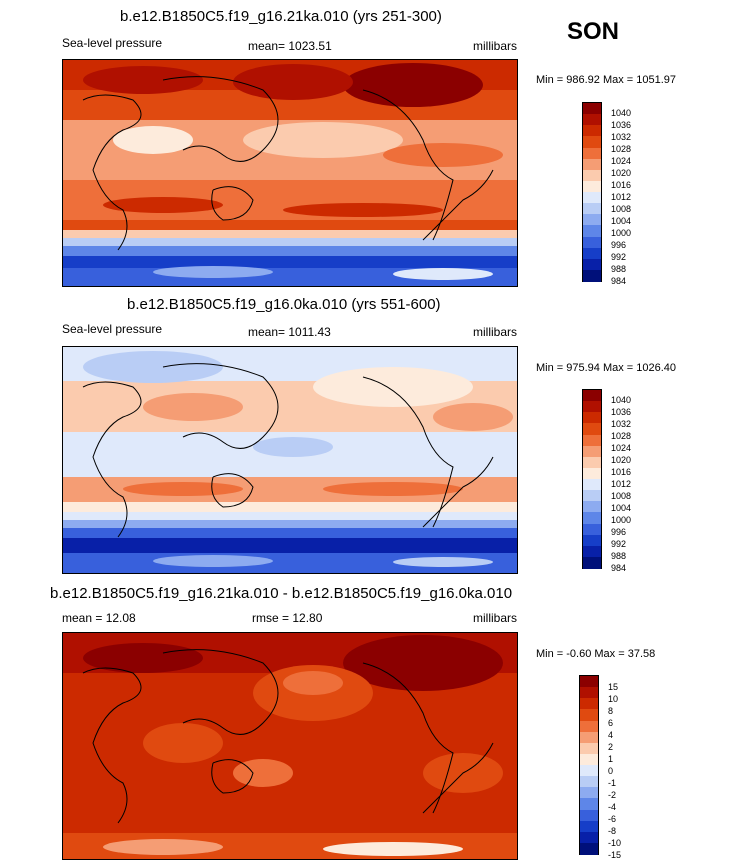 This screenshot has height=866, width=733. What do you see at coordinates (611, 771) in the screenshot?
I see `colorbar-tick: 0` at bounding box center [611, 771].